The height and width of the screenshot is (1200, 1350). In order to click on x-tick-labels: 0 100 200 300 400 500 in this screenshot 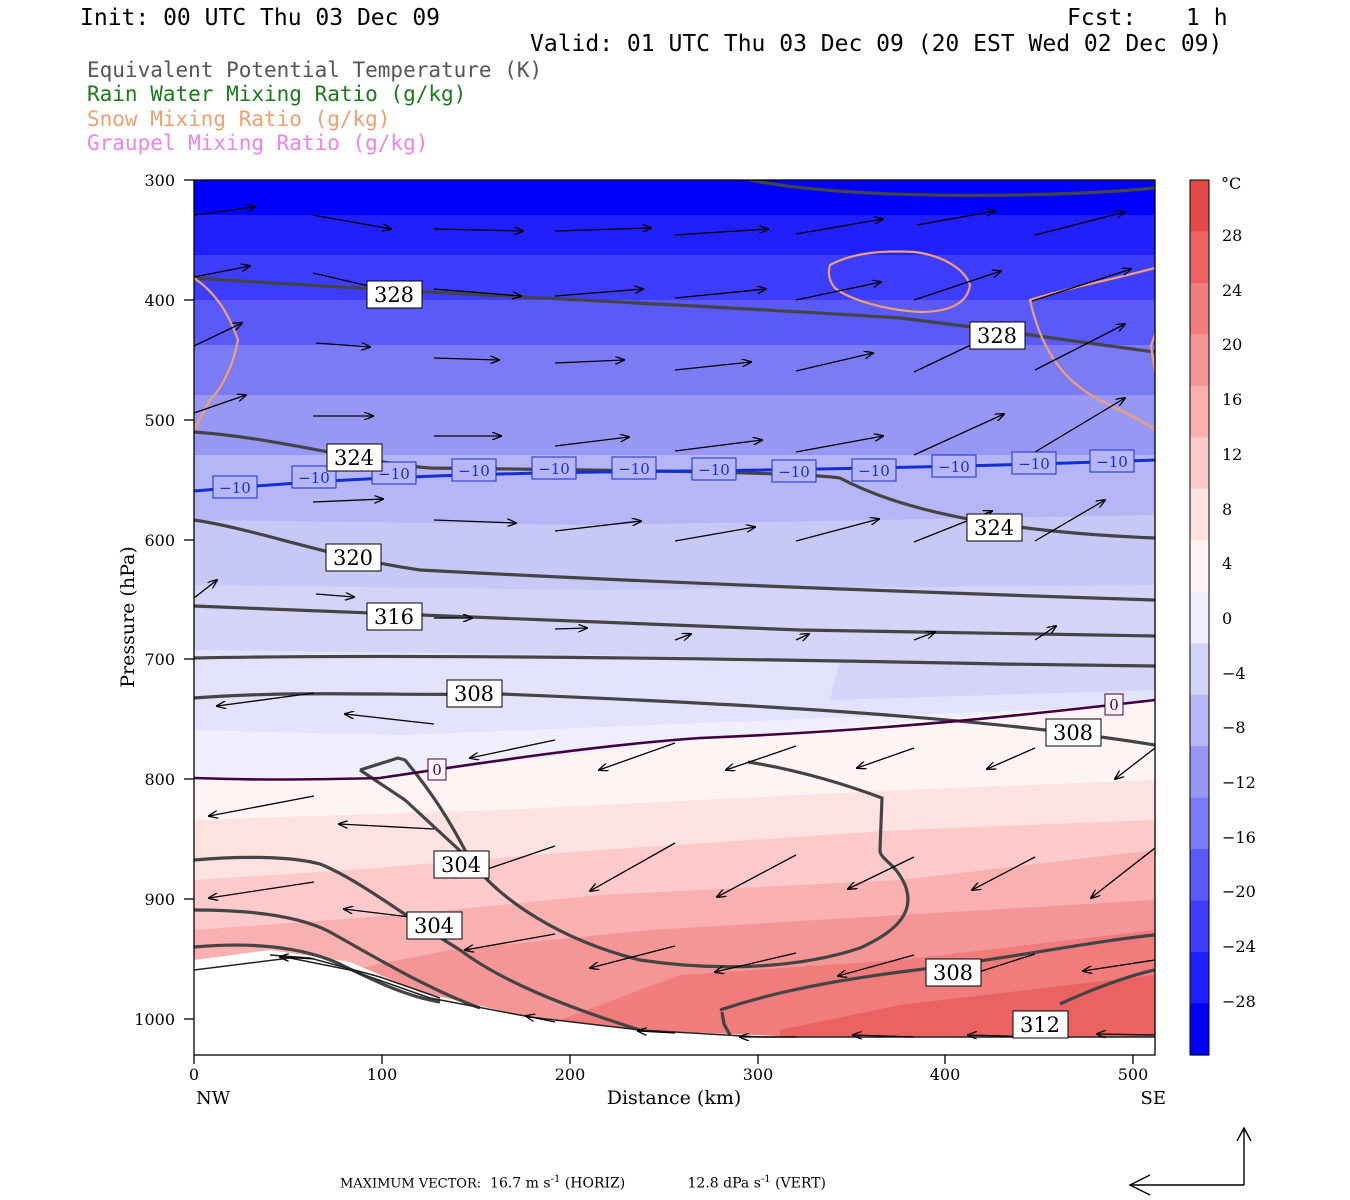, I will do `click(668, 1074)`.